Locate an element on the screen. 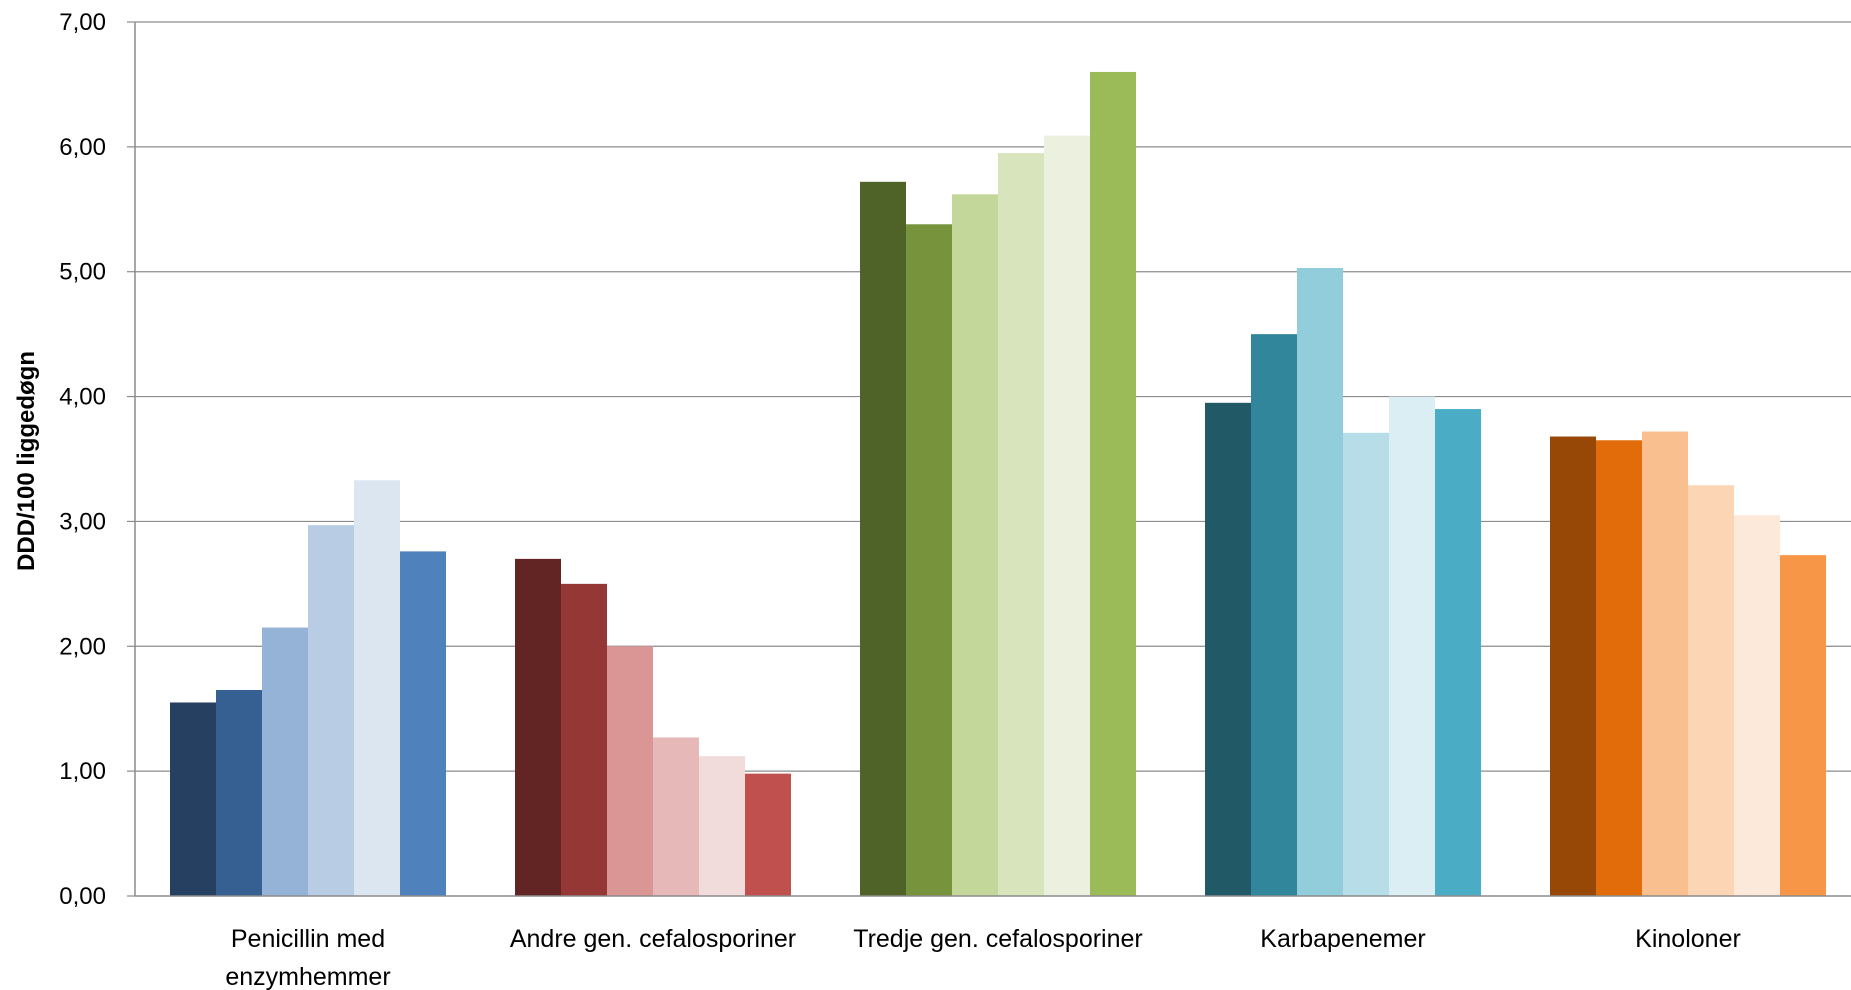 The width and height of the screenshot is (1851, 990). category-label: Penicillin med is located at coordinates (308, 939).